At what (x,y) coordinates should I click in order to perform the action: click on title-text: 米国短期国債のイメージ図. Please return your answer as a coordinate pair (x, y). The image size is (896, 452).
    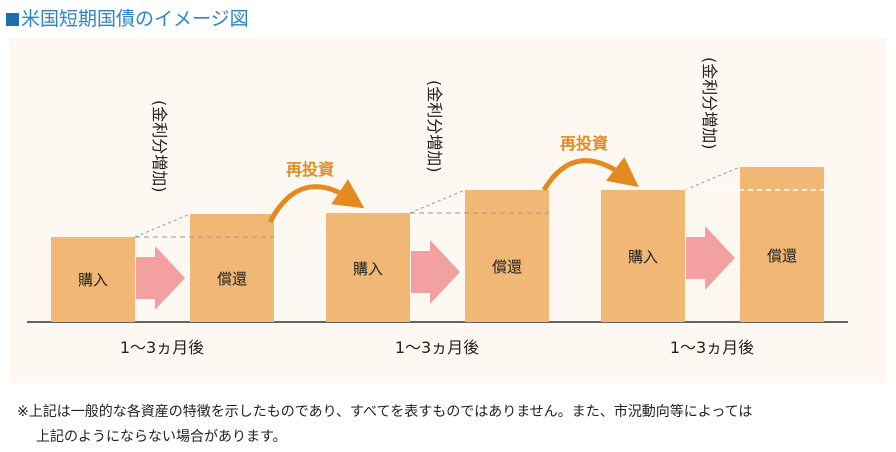
    Looking at the image, I should click on (135, 19).